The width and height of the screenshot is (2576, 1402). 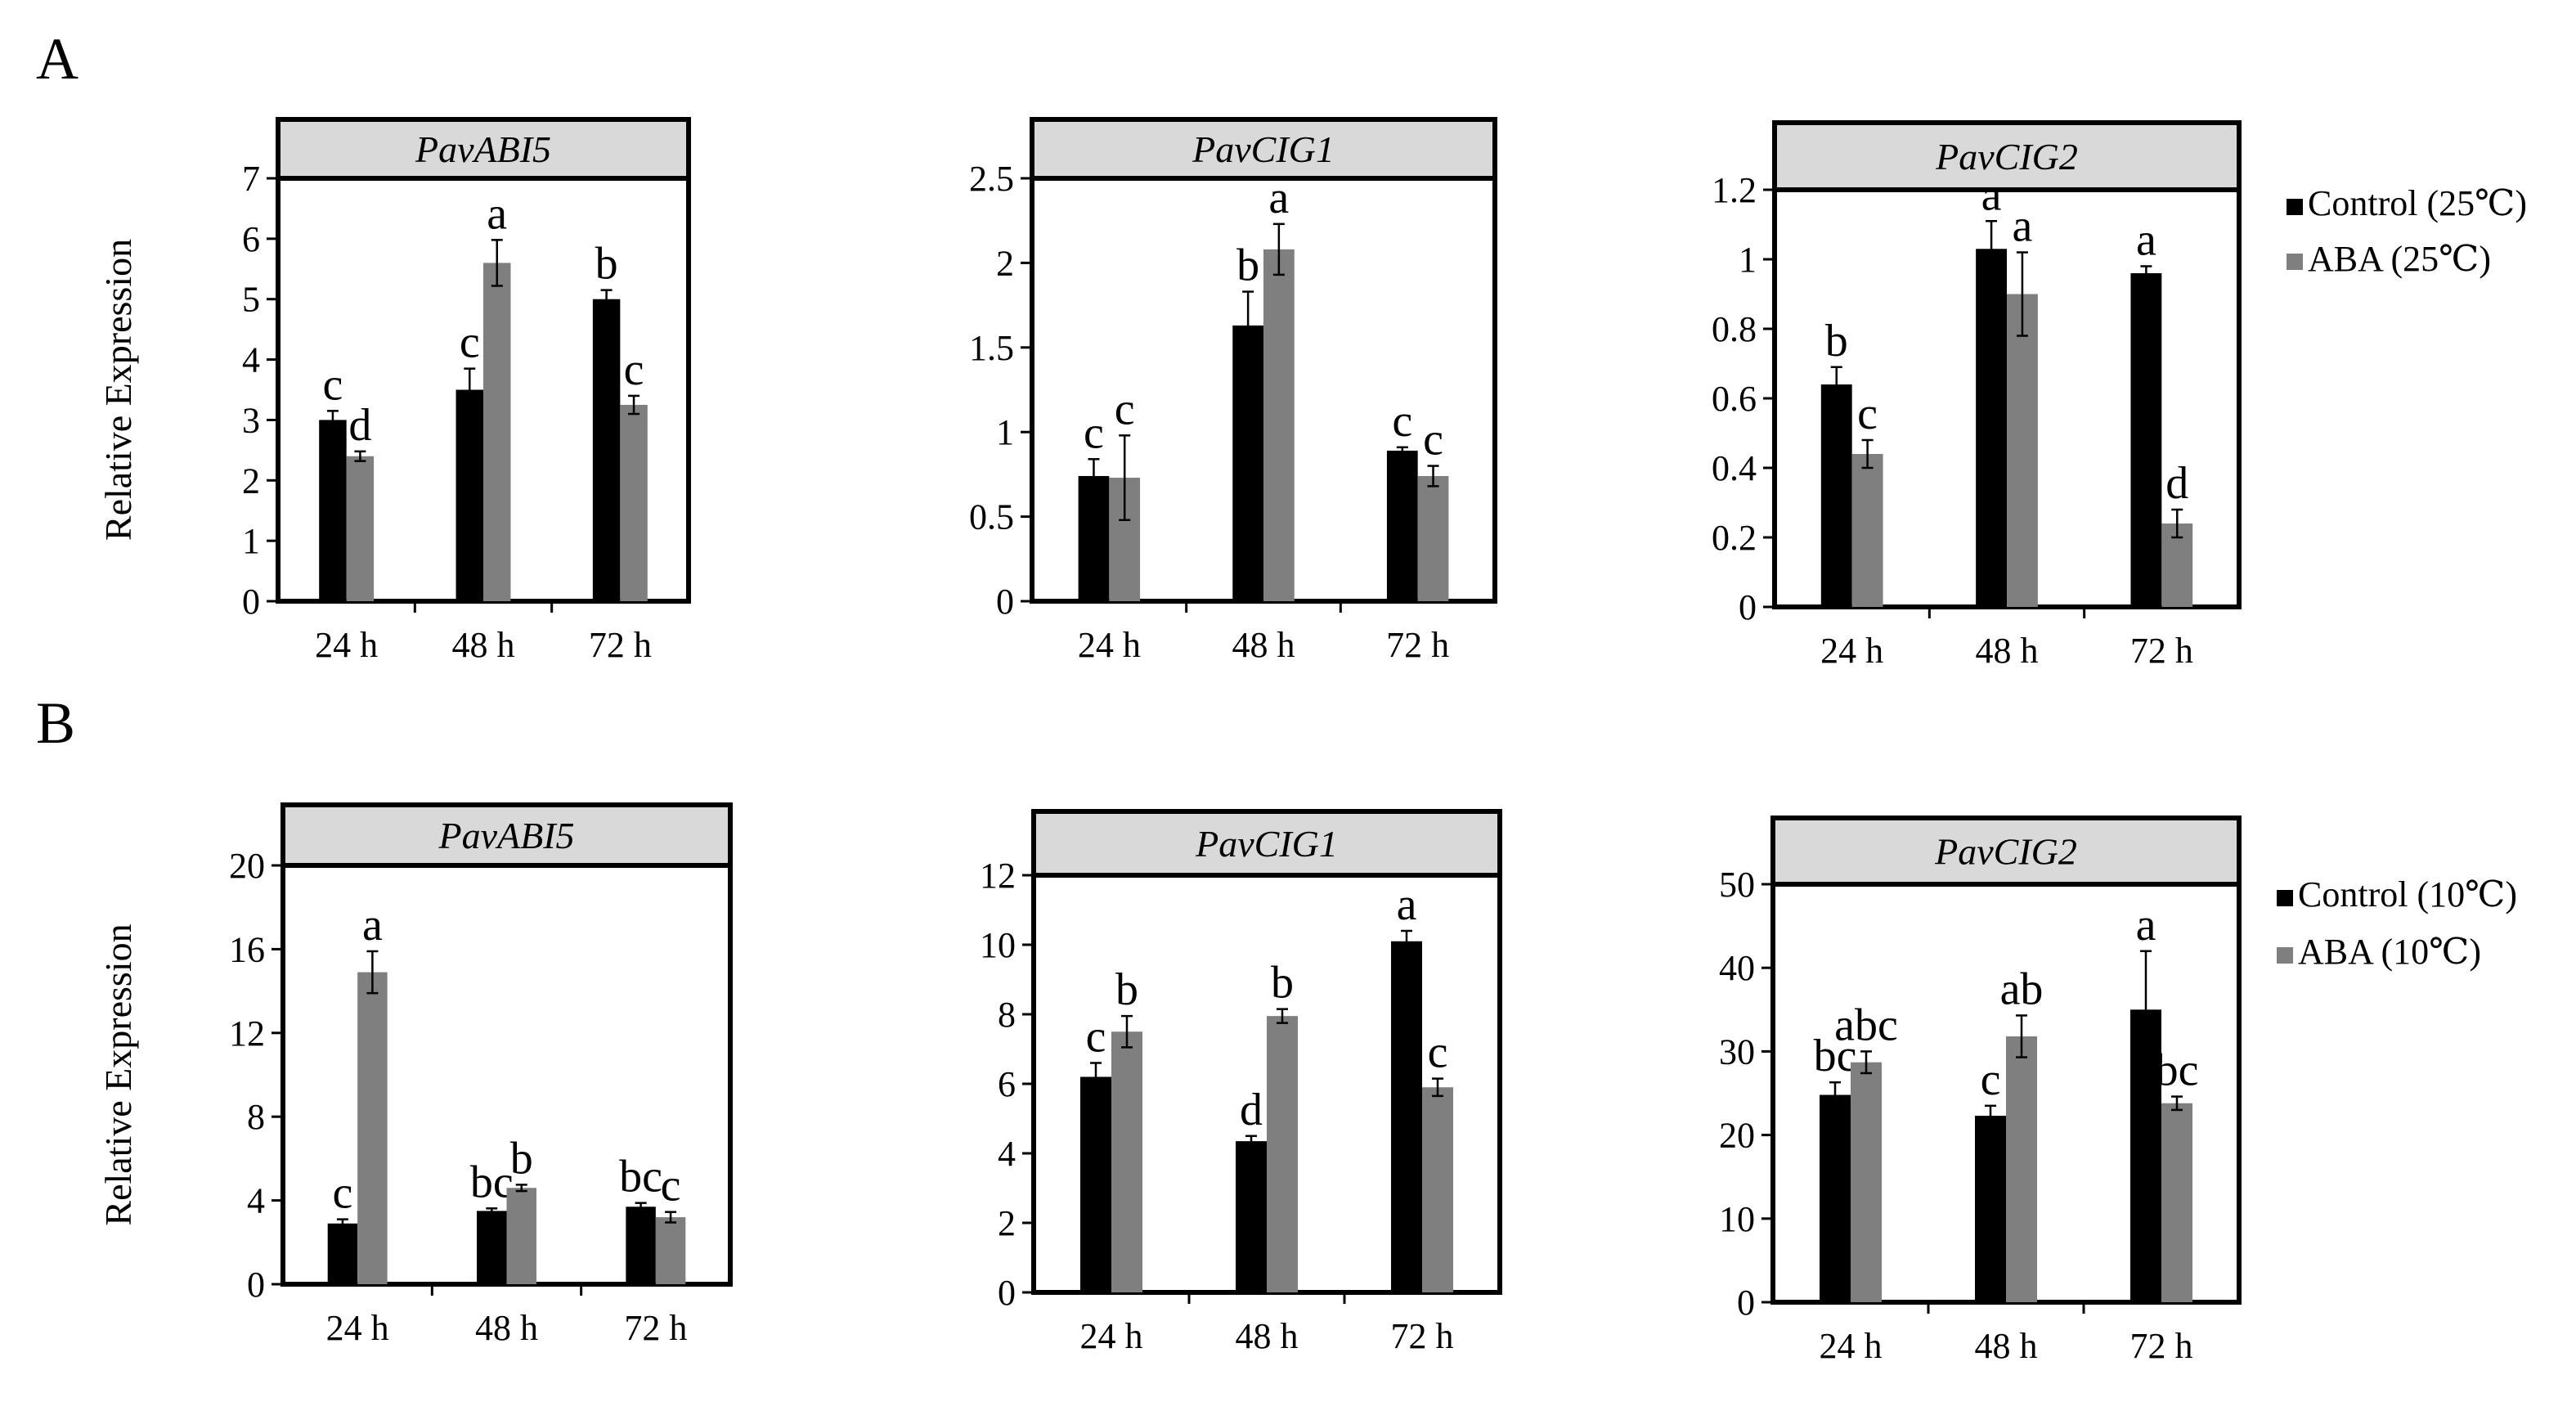 What do you see at coordinates (247, 949) in the screenshot?
I see `y-tick-label: 16` at bounding box center [247, 949].